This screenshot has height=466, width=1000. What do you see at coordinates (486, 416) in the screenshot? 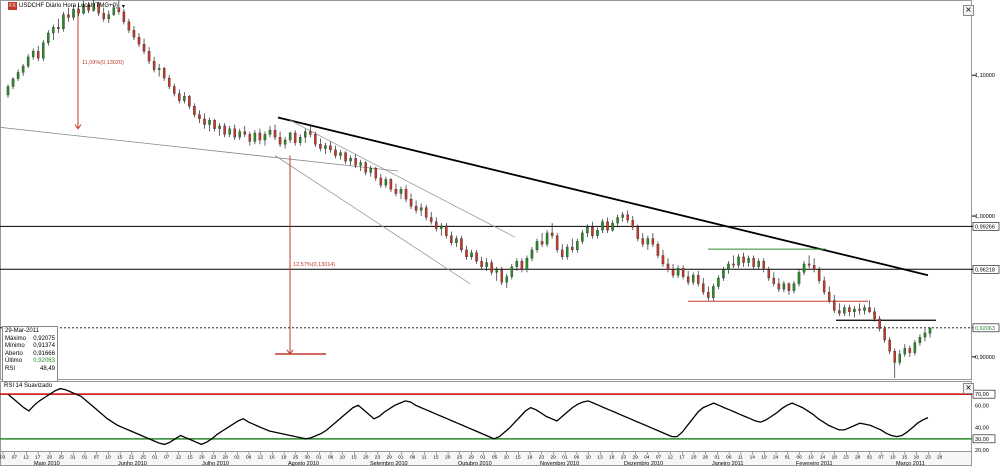
I see `rsi-panel-frame` at bounding box center [486, 416].